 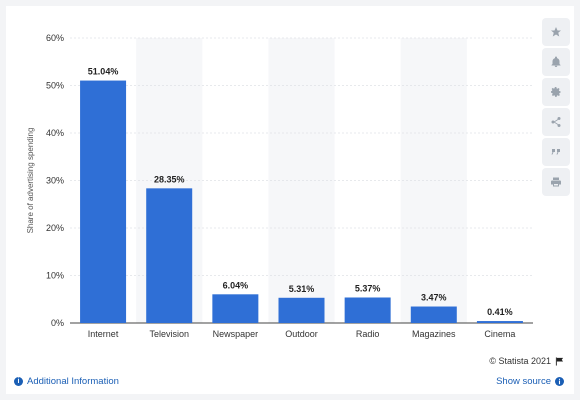 What do you see at coordinates (103, 334) in the screenshot?
I see `x-tick-label: Internet` at bounding box center [103, 334].